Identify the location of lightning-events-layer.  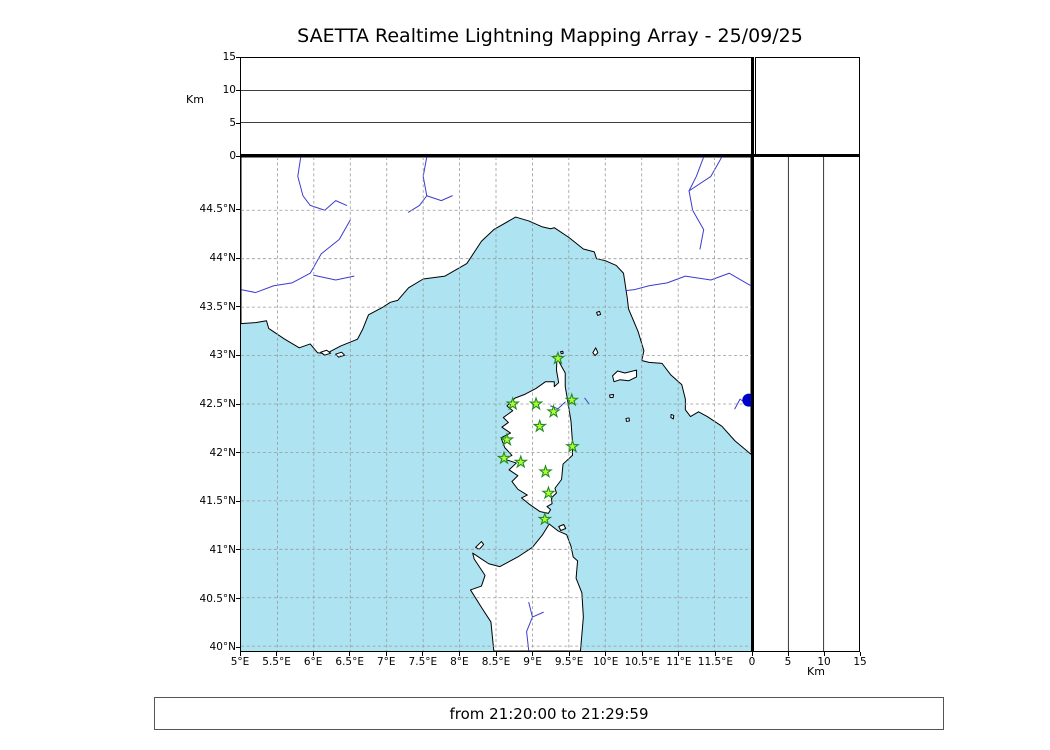
(746, 400).